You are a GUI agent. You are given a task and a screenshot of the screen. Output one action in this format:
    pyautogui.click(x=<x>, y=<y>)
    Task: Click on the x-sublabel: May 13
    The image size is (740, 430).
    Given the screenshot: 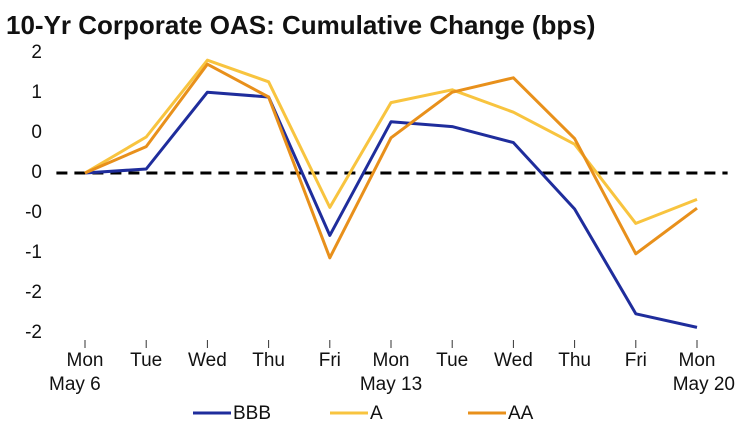 What is the action you would take?
    pyautogui.click(x=391, y=384)
    